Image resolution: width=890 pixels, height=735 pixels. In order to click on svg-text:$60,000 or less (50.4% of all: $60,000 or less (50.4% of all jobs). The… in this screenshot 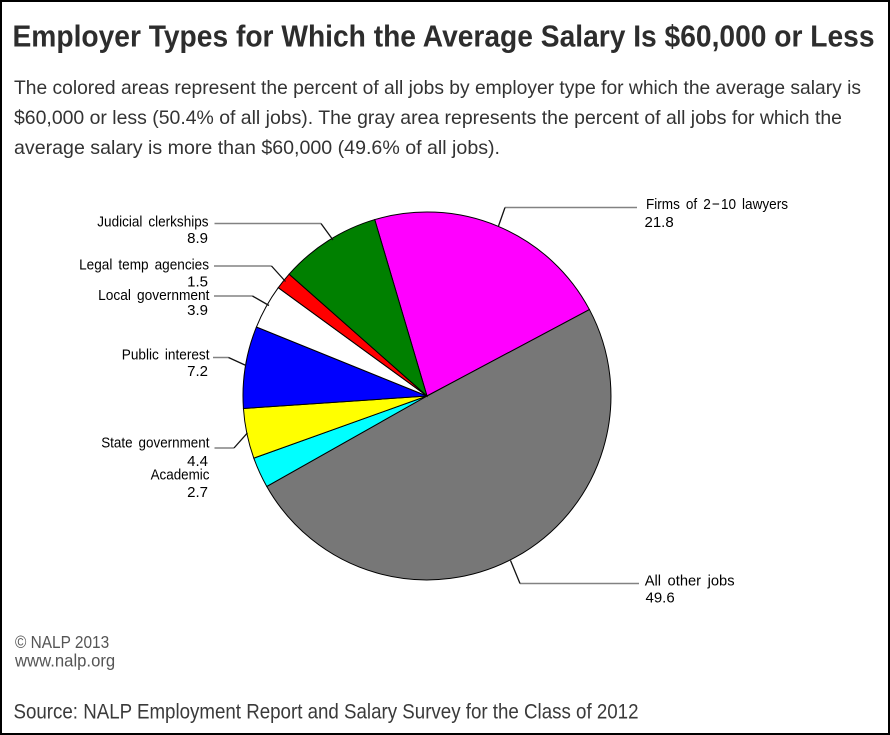, I will do `click(428, 118)`.